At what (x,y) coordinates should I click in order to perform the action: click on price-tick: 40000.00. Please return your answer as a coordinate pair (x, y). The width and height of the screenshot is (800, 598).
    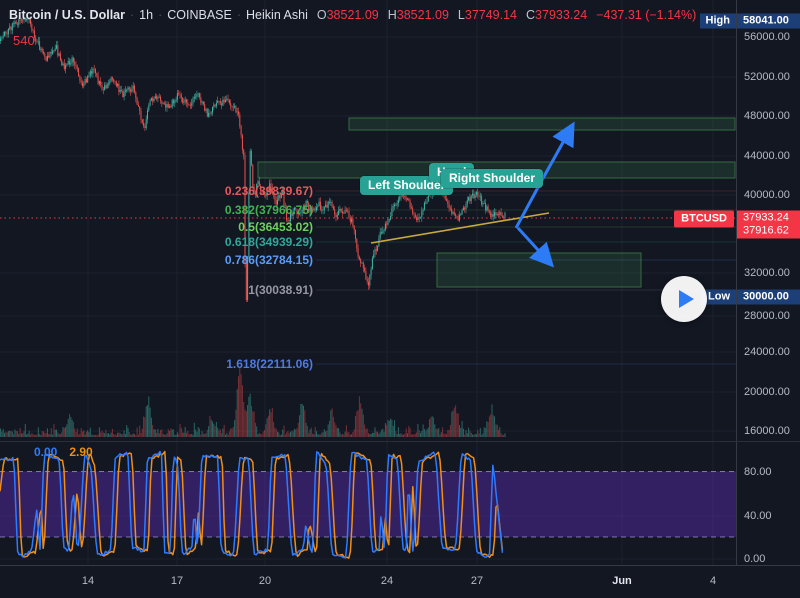
    Looking at the image, I should click on (767, 195).